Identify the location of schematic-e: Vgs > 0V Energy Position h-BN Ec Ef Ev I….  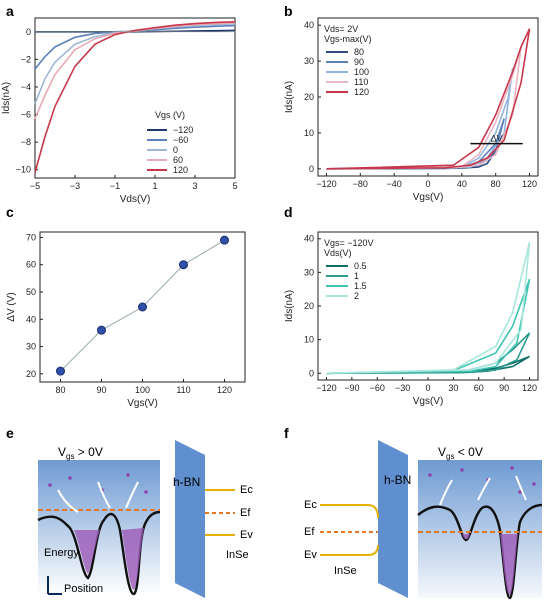
(145, 519).